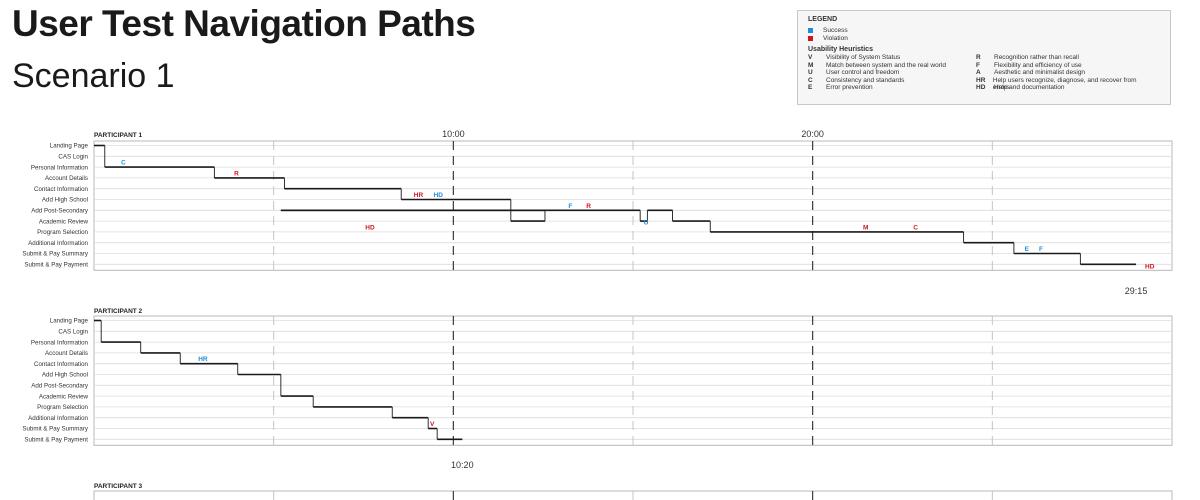 This screenshot has height=500, width=1200. Describe the element at coordinates (984, 30) in the screenshot. I see `legend-success: Success` at that location.